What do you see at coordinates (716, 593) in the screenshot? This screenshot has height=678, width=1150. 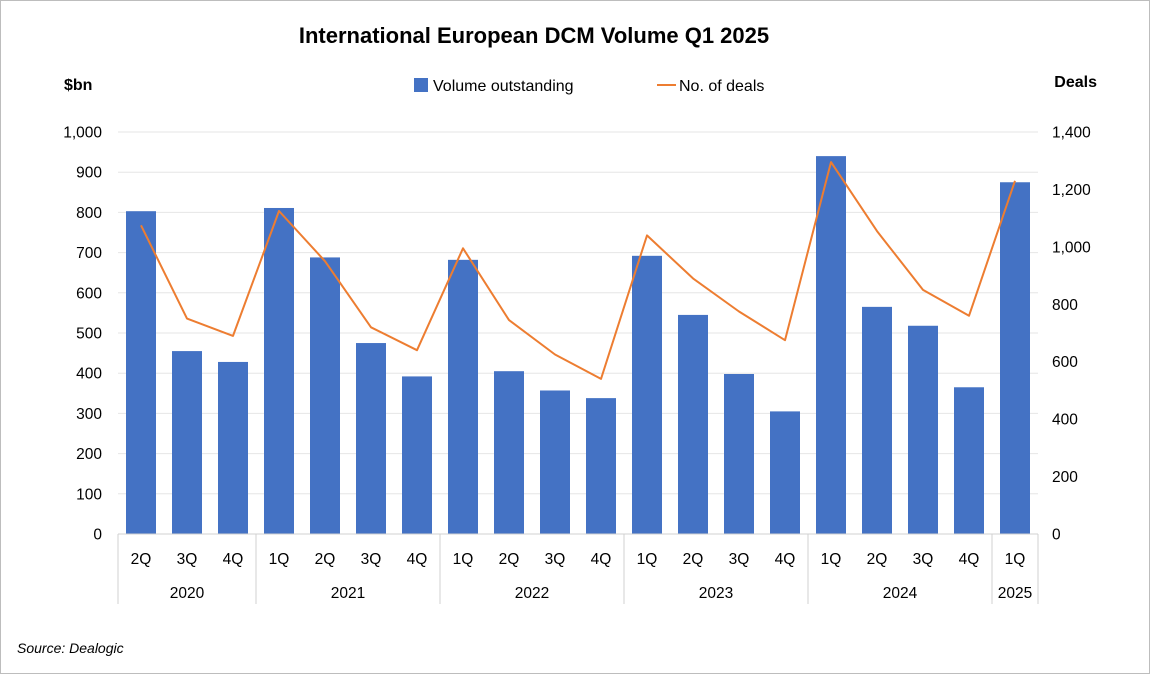 I see `year-label: 2023` at bounding box center [716, 593].